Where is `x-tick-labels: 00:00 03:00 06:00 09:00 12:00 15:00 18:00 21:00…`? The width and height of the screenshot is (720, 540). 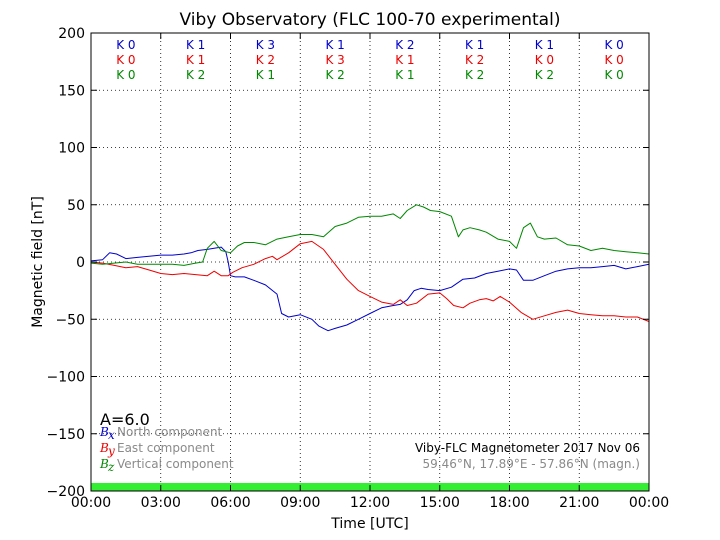
x-tick-labels: 00:00 03:00 06:00 09:00 12:00 15:00 18:00 21:00… is located at coordinates (370, 503).